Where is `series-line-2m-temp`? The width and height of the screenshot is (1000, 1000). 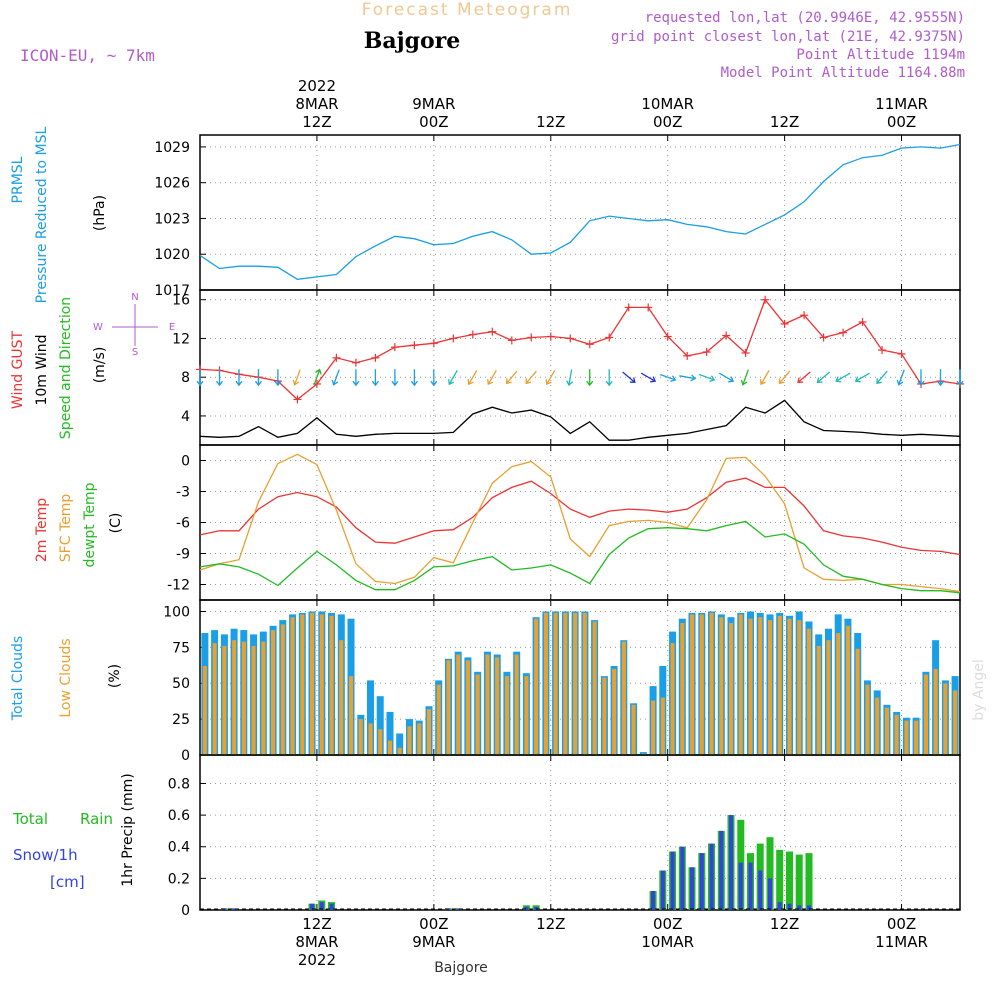
series-line-2m-temp is located at coordinates (580, 516).